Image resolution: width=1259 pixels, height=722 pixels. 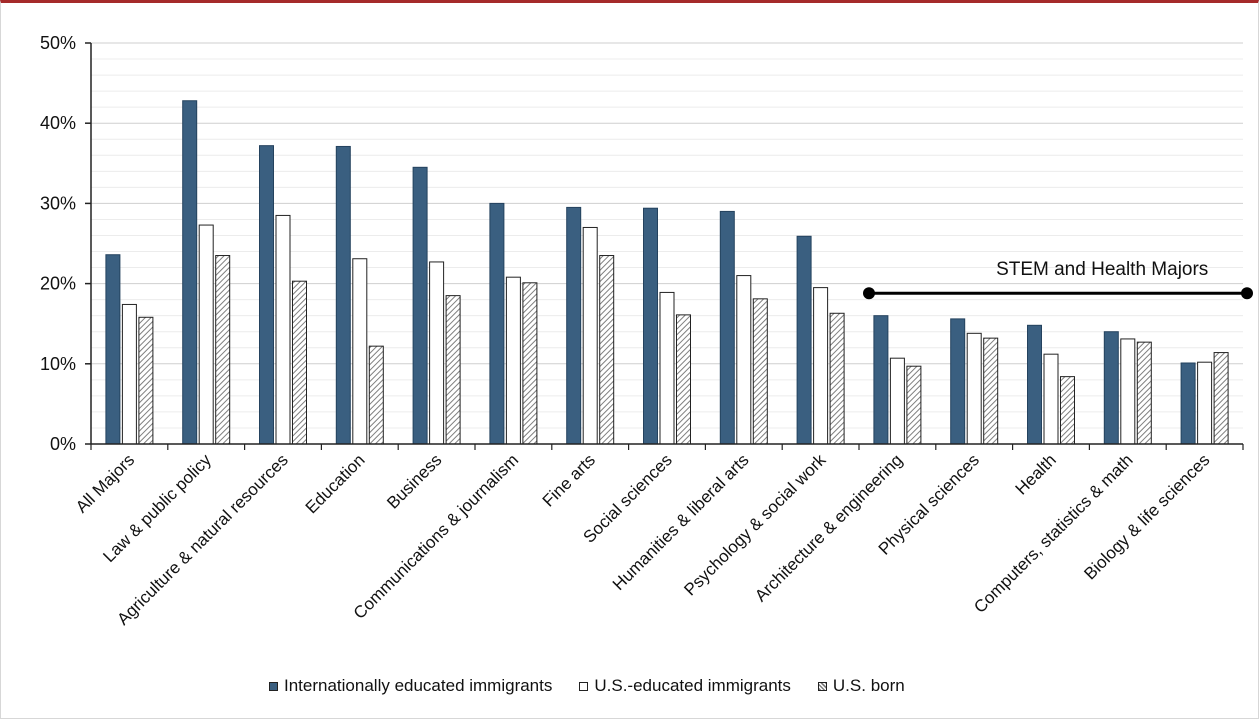 I want to click on stem-annotation-label: STEM and Health Majors, so click(x=1102, y=269).